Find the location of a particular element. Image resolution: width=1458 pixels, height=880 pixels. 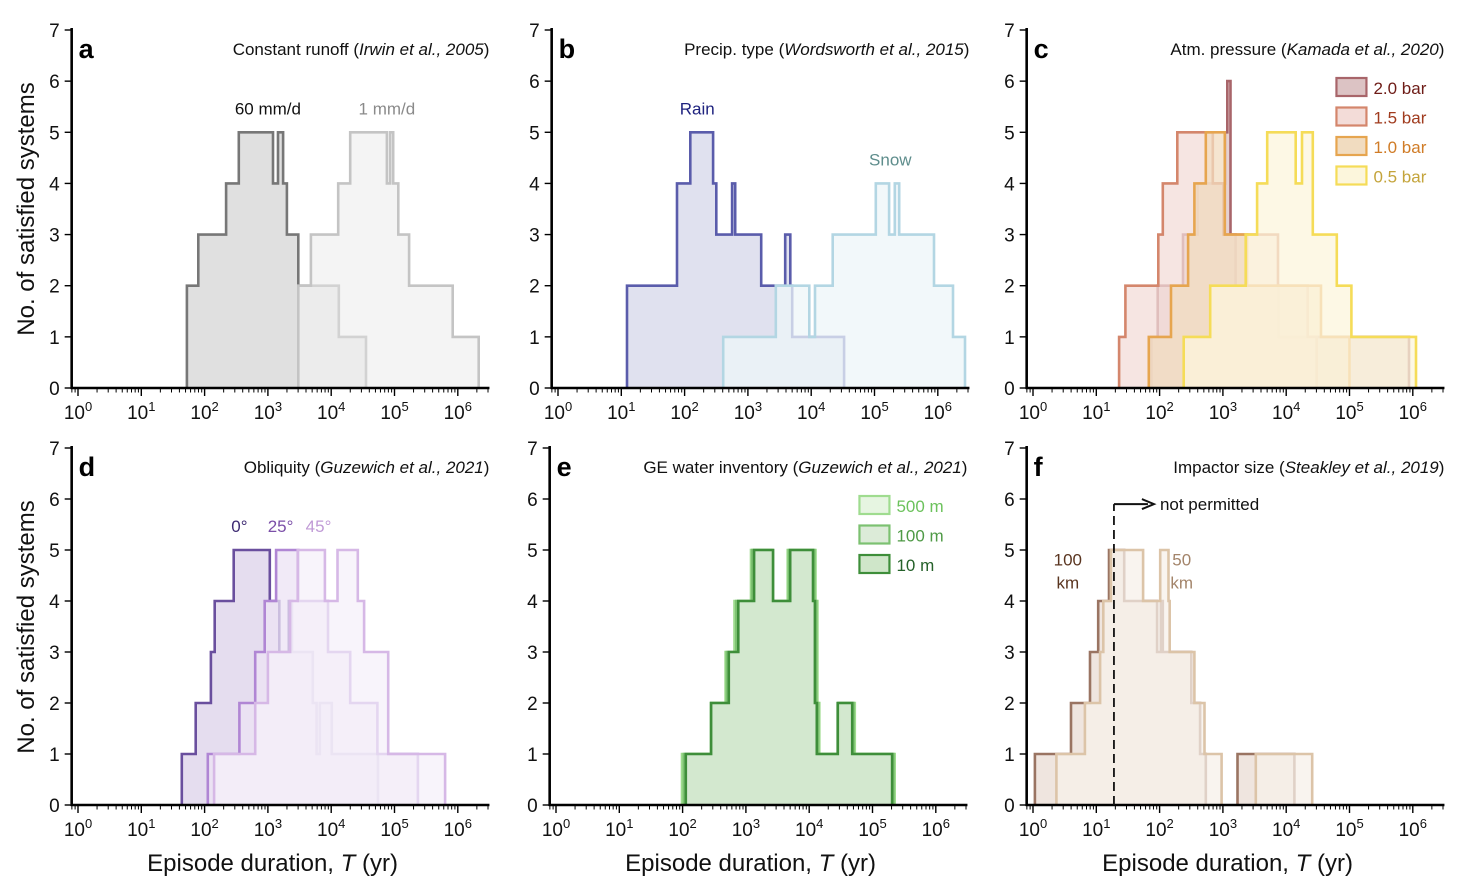

panel-title-part: GE water inventory ( is located at coordinates (720, 467).